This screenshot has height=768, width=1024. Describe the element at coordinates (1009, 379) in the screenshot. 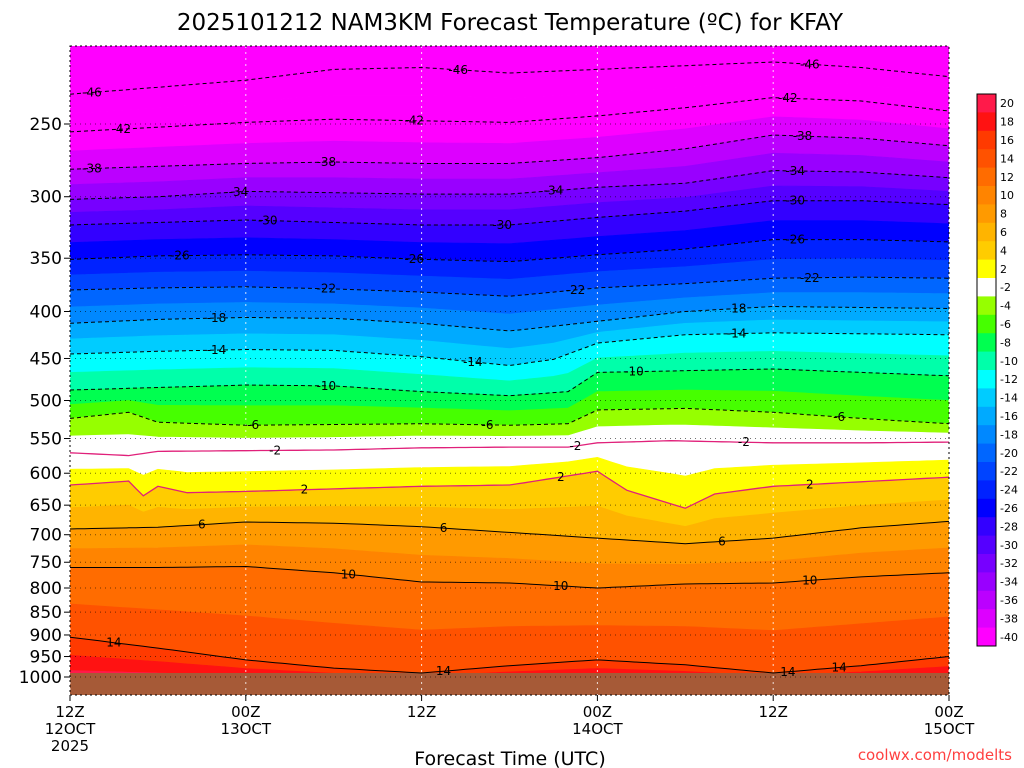

I see `colorbar-label: -12` at that location.